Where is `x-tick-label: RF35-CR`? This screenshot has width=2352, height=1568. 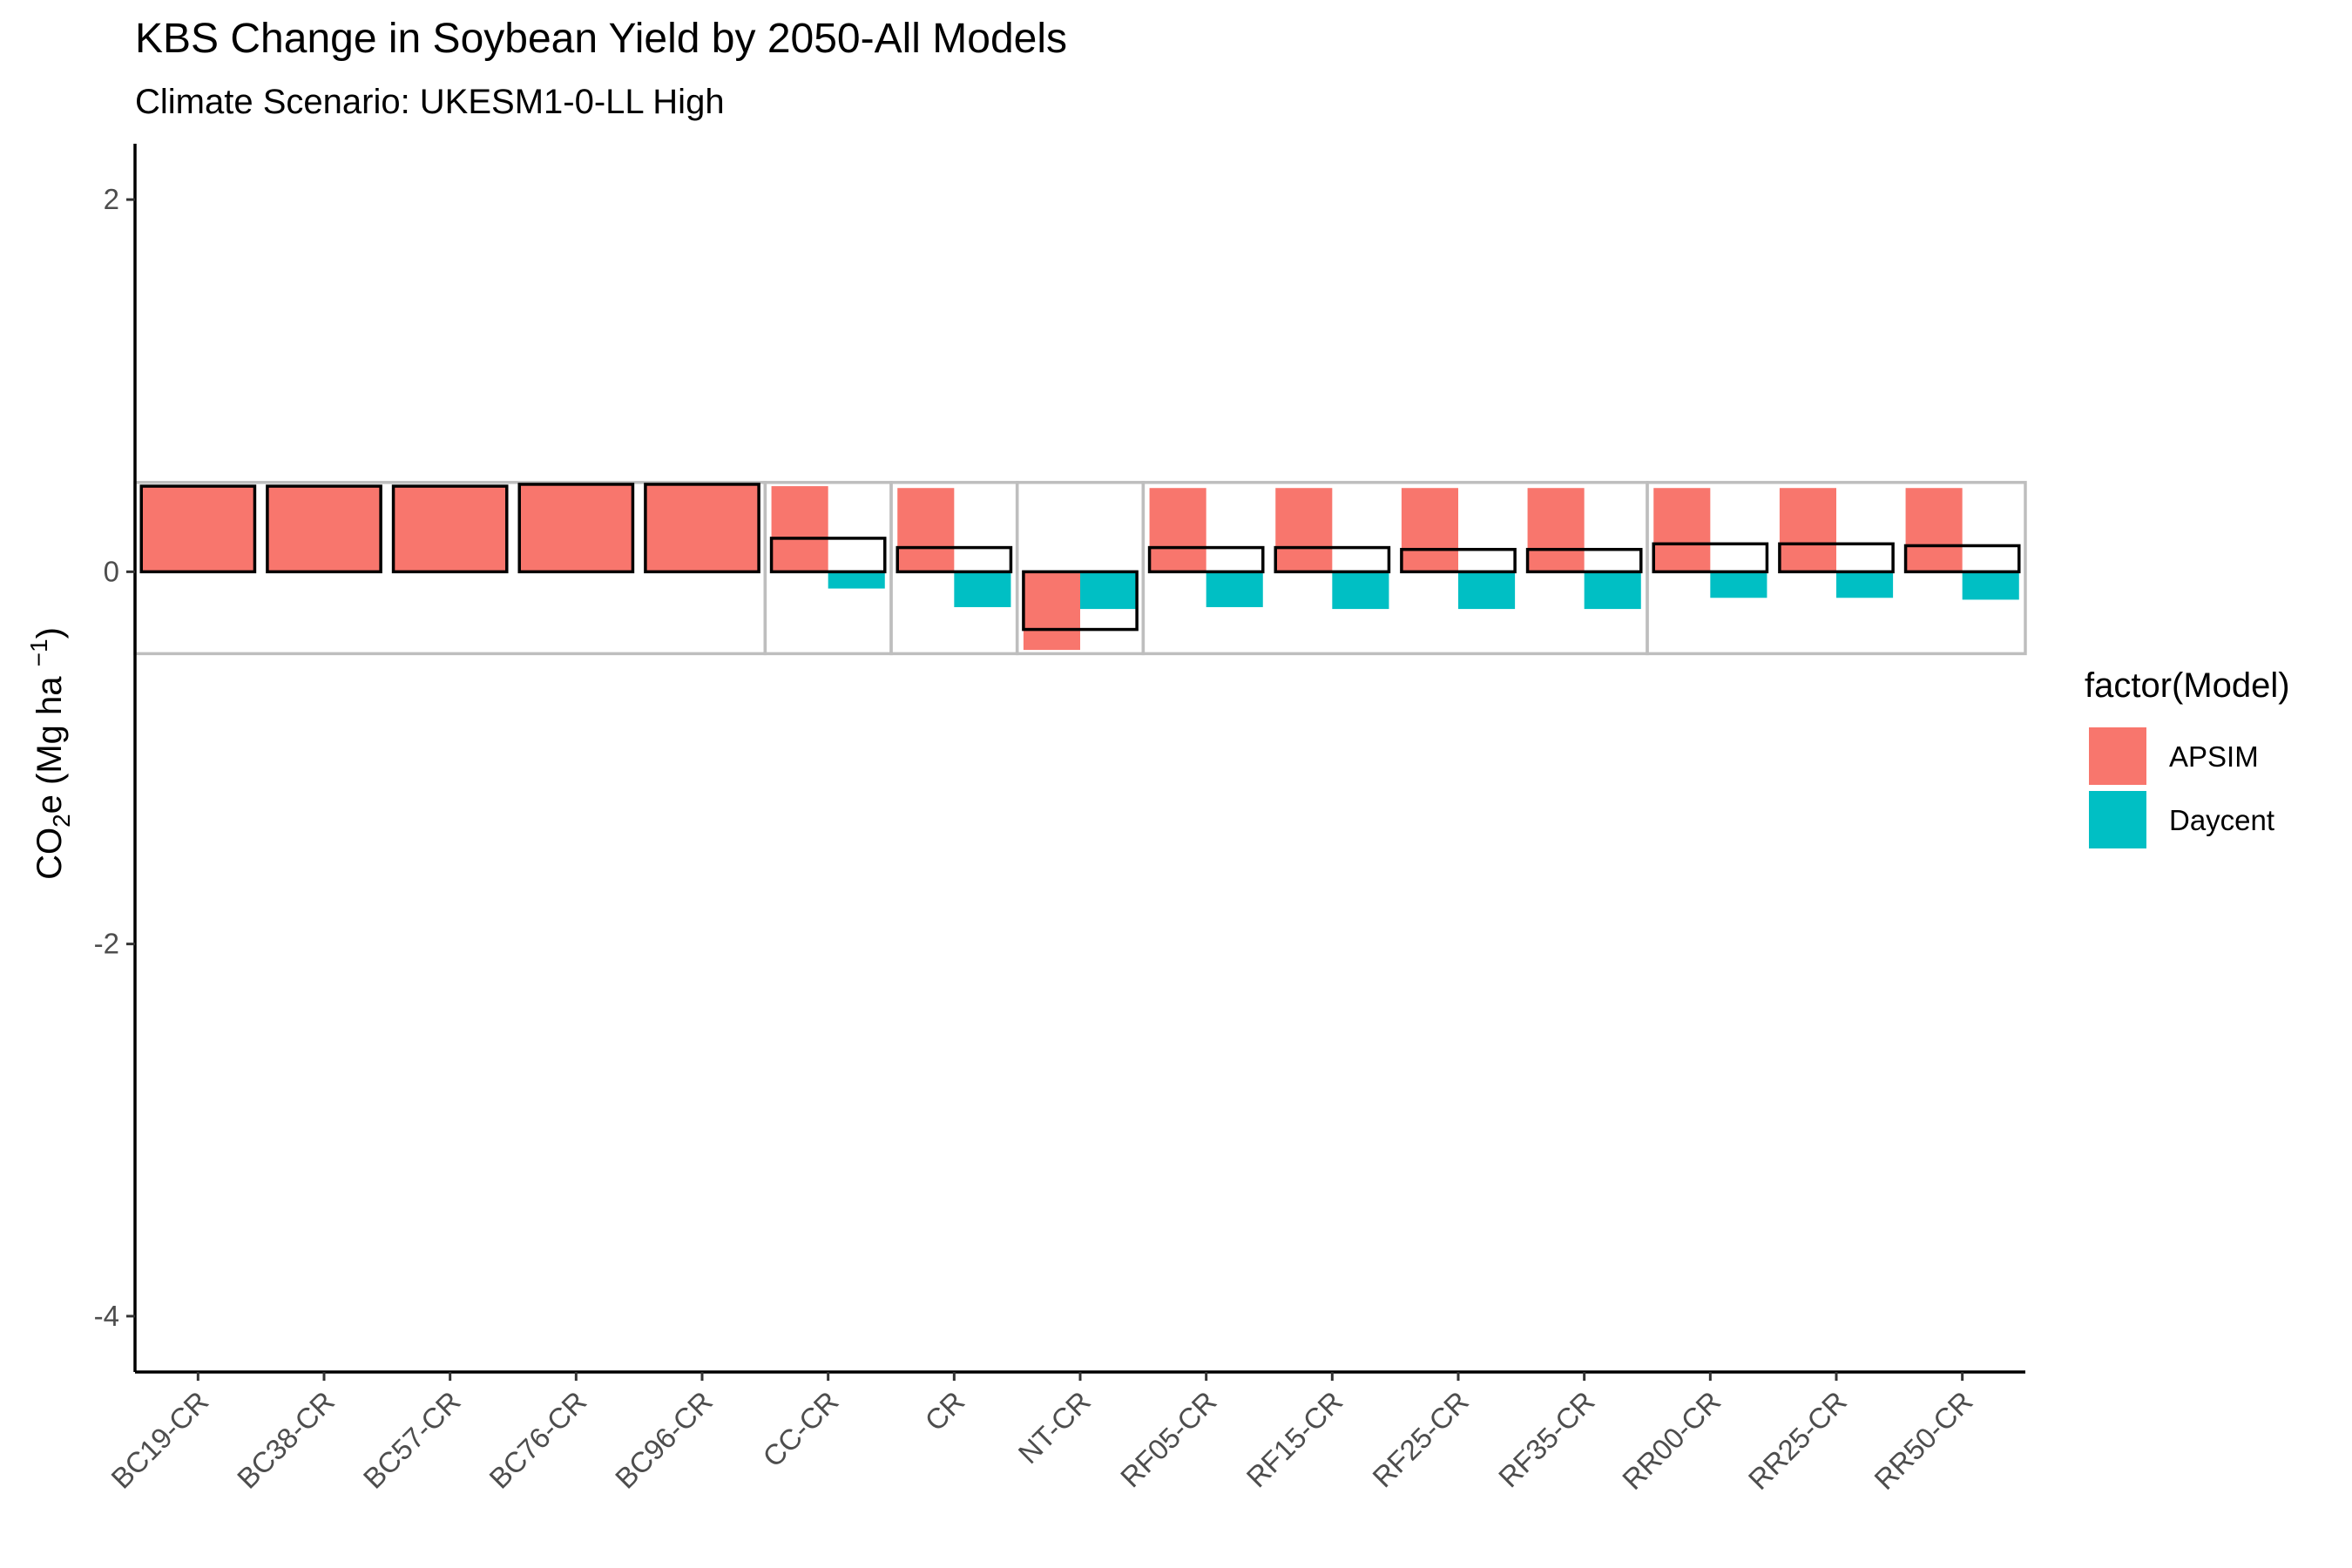 x-tick-label: RF35-CR is located at coordinates (1546, 1439).